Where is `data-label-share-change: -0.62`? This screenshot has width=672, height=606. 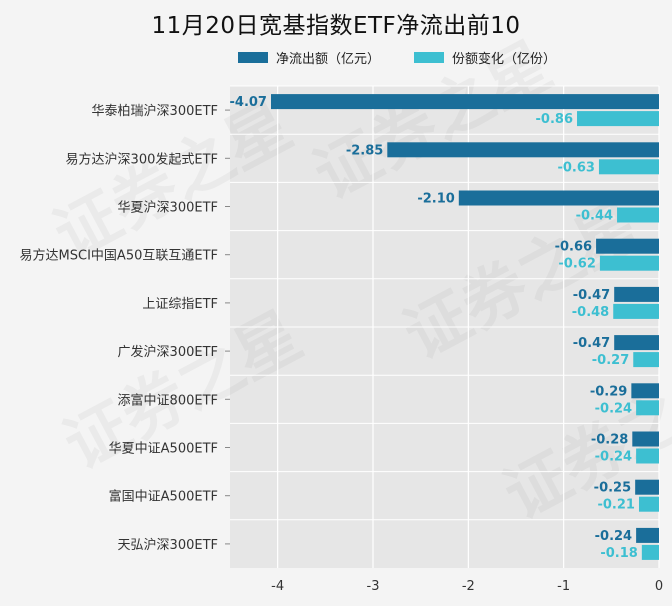 data-label-share-change: -0.62 is located at coordinates (576, 264).